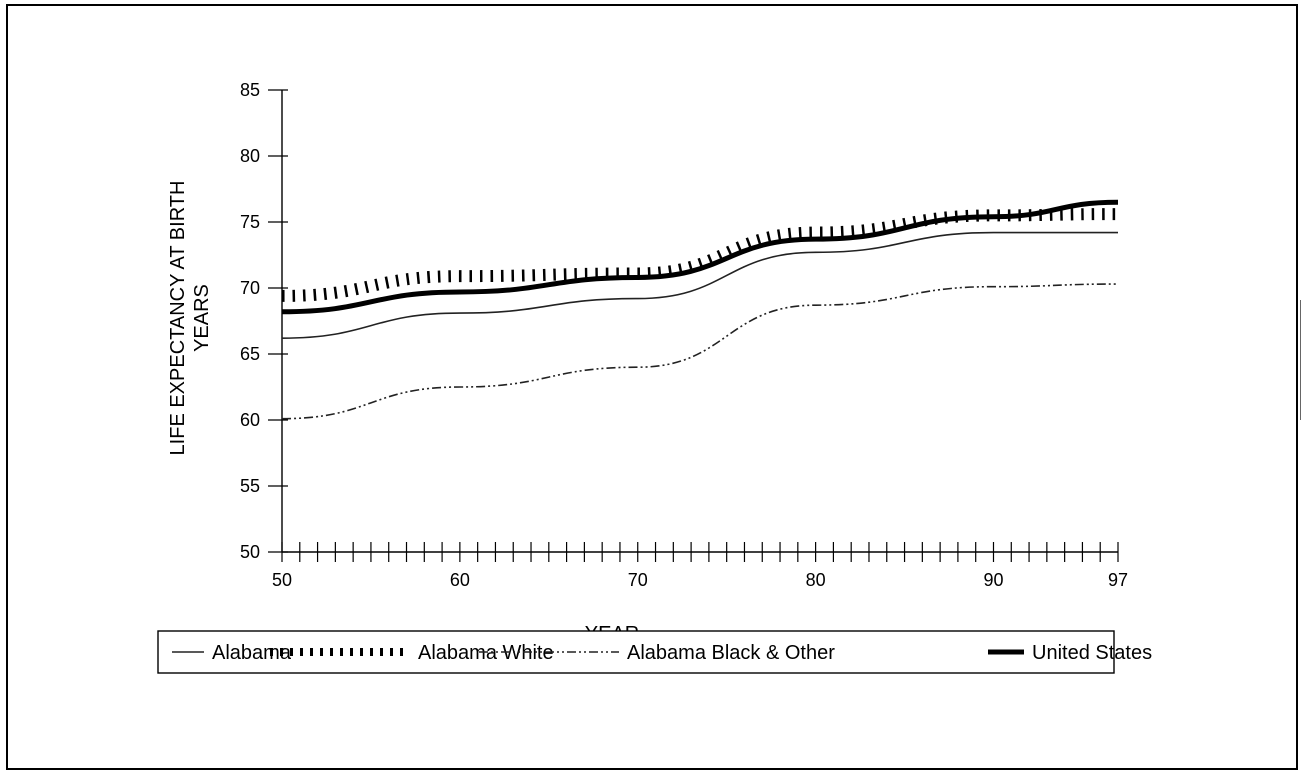 The width and height of the screenshot is (1306, 776). What do you see at coordinates (638, 580) in the screenshot?
I see `x-tick-label: 70` at bounding box center [638, 580].